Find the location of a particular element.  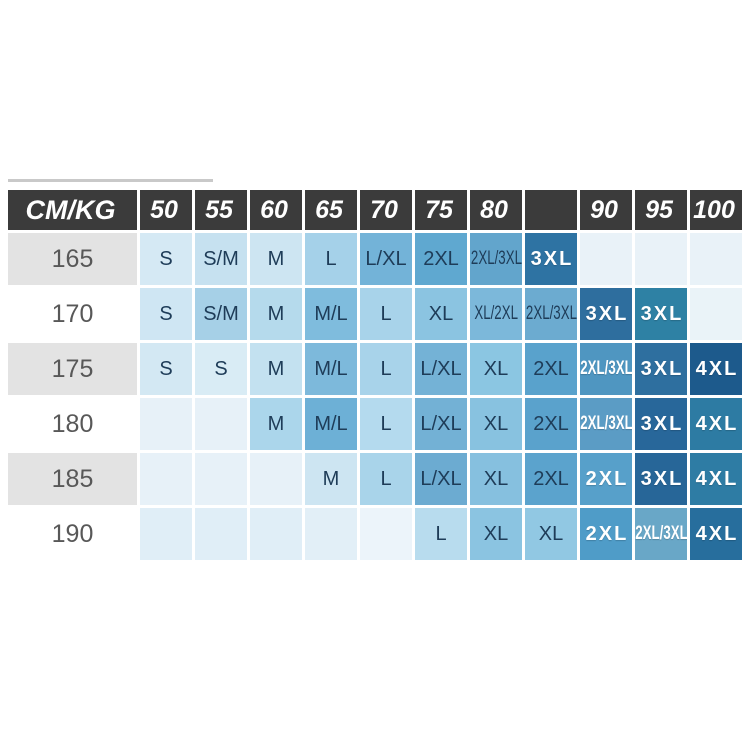

header-cell-80-text: 80 is located at coordinates (494, 209).